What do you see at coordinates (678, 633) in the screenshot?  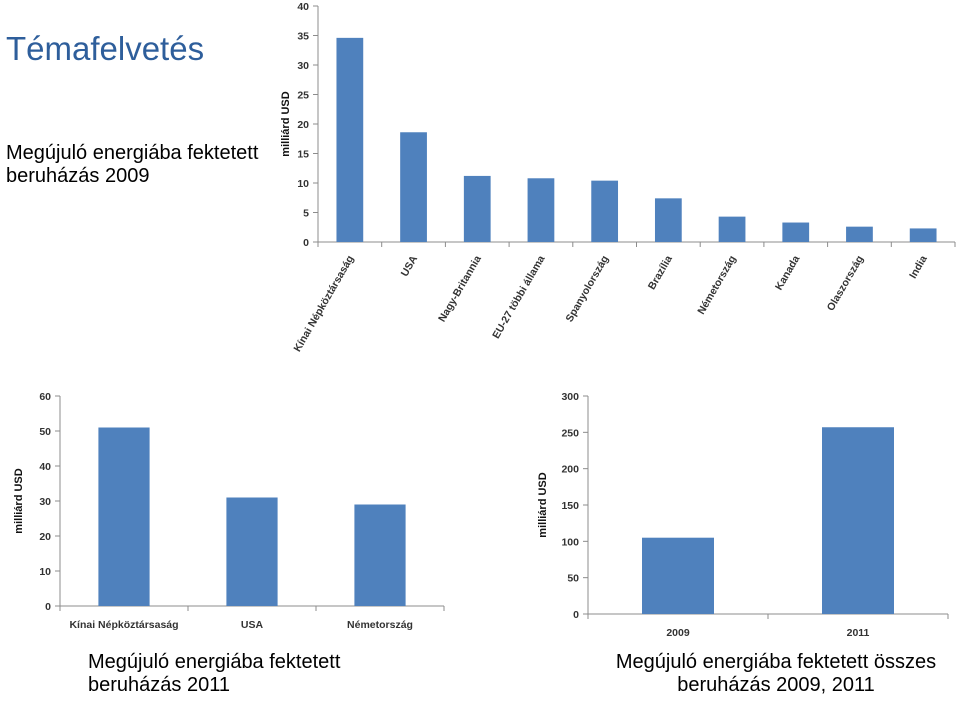 I see `x-tick-label: 2009` at bounding box center [678, 633].